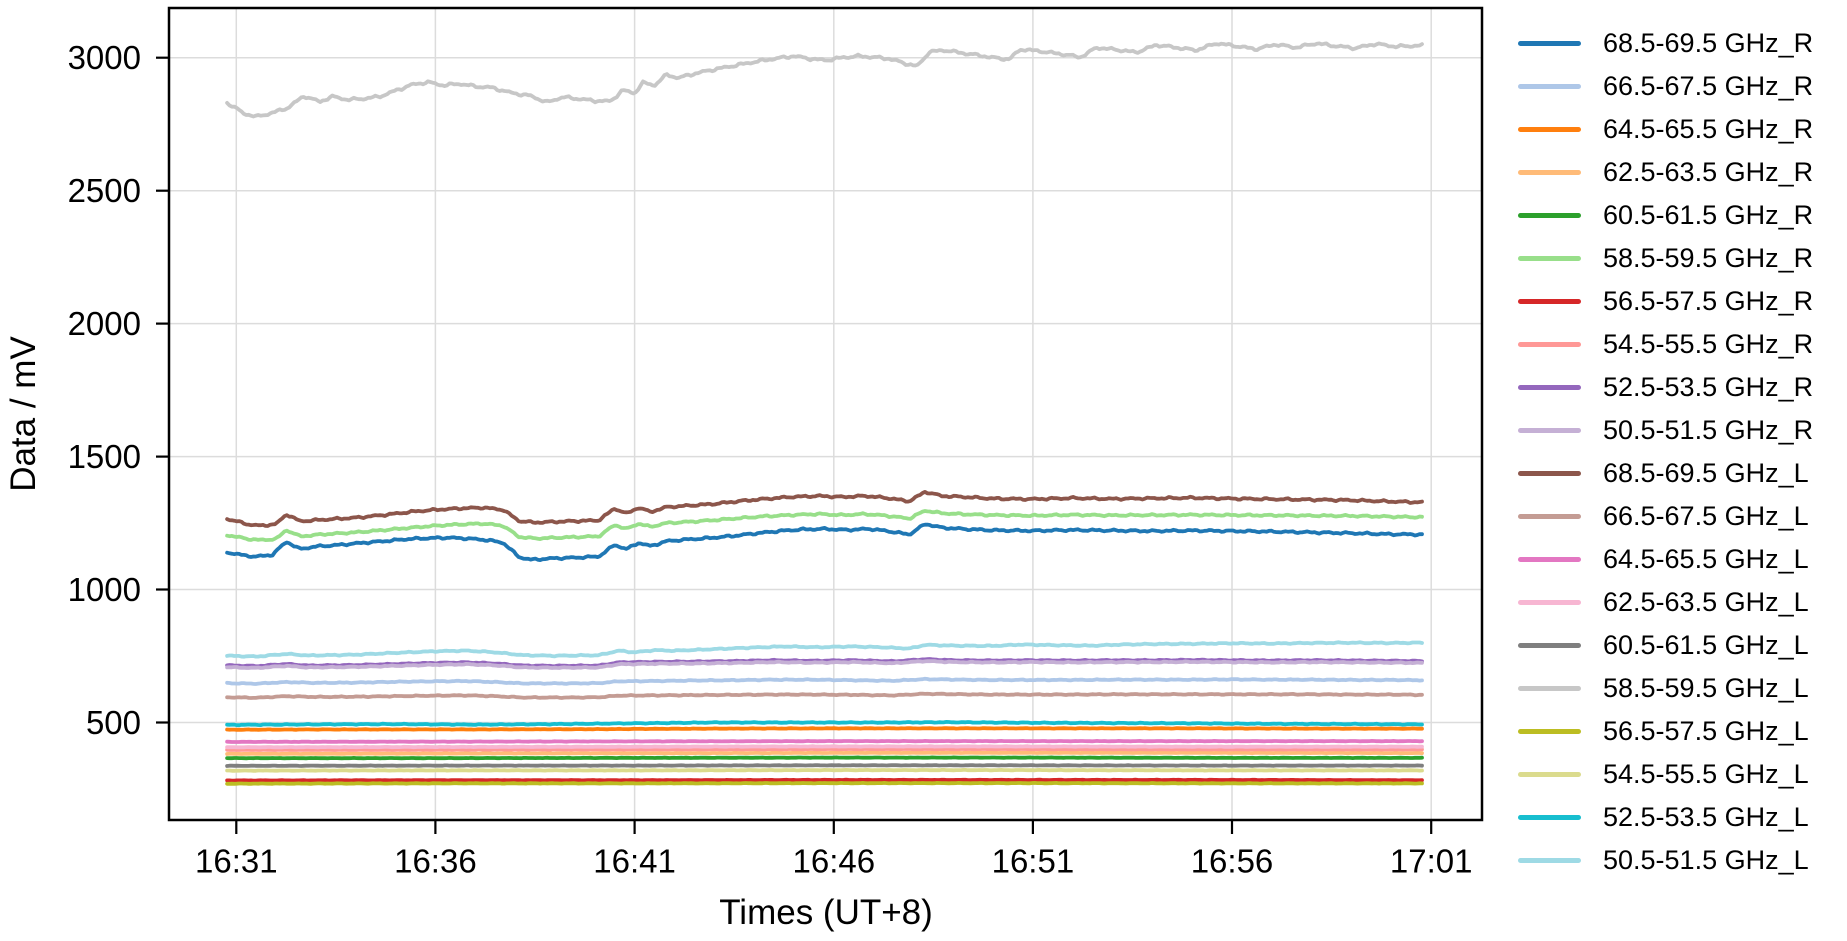  What do you see at coordinates (824, 765) in the screenshot?
I see `series-line-60.5-61.5 GHz_L` at bounding box center [824, 765].